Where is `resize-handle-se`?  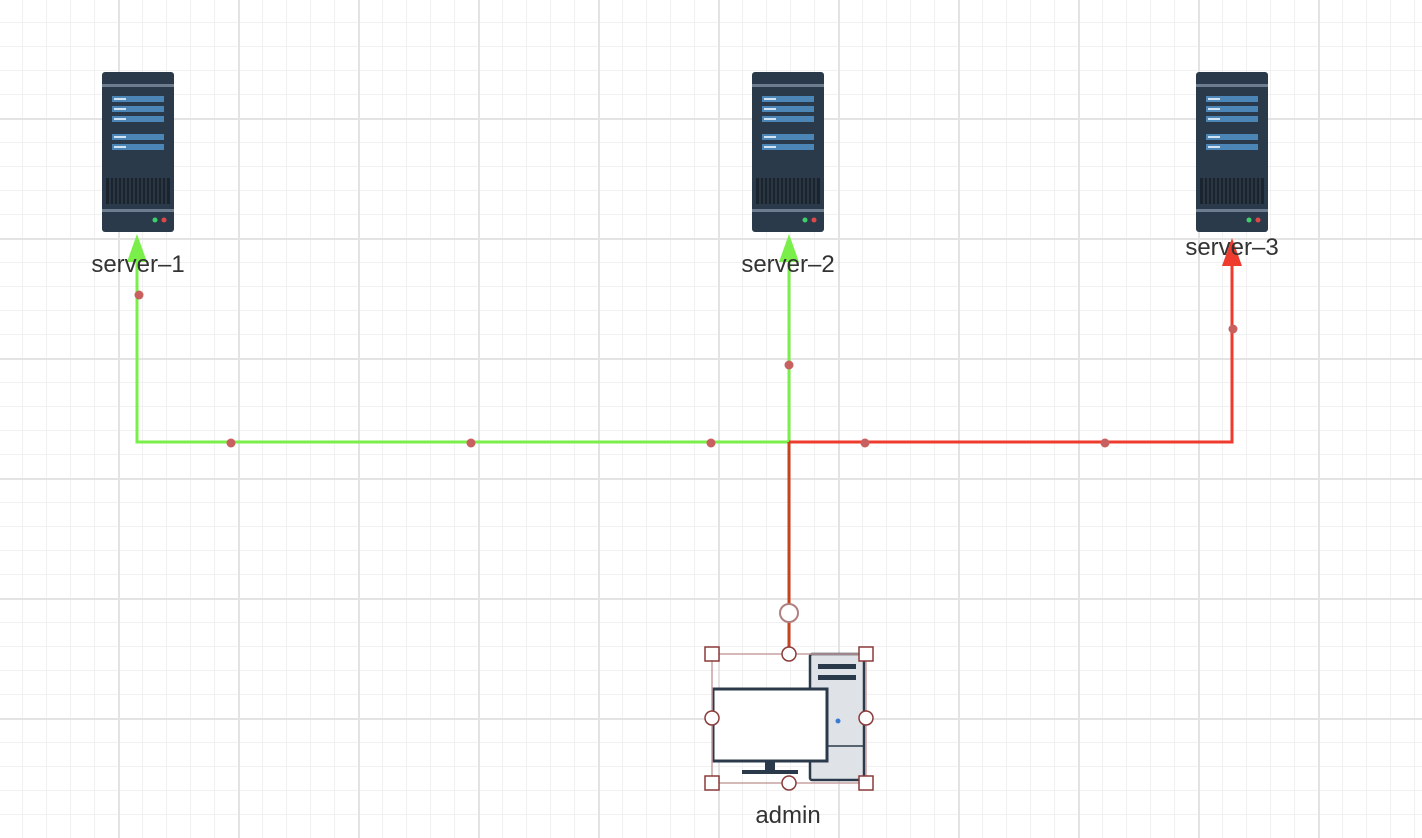 resize-handle-se is located at coordinates (866, 783).